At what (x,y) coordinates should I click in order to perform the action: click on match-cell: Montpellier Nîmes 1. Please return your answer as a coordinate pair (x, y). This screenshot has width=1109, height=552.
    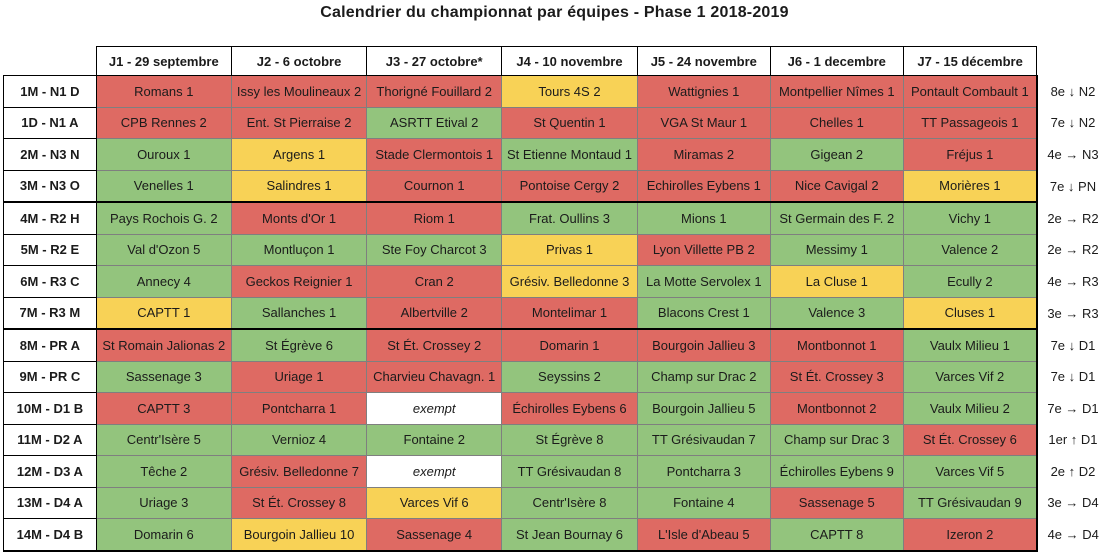
    Looking at the image, I should click on (836, 91).